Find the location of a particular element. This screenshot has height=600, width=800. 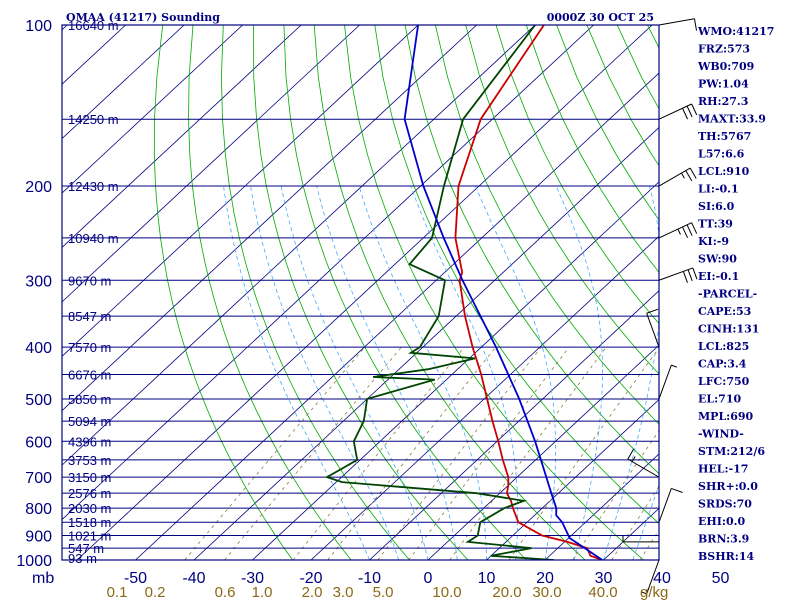

valid-time: 0000Z 30 OCT 25 is located at coordinates (600, 17).